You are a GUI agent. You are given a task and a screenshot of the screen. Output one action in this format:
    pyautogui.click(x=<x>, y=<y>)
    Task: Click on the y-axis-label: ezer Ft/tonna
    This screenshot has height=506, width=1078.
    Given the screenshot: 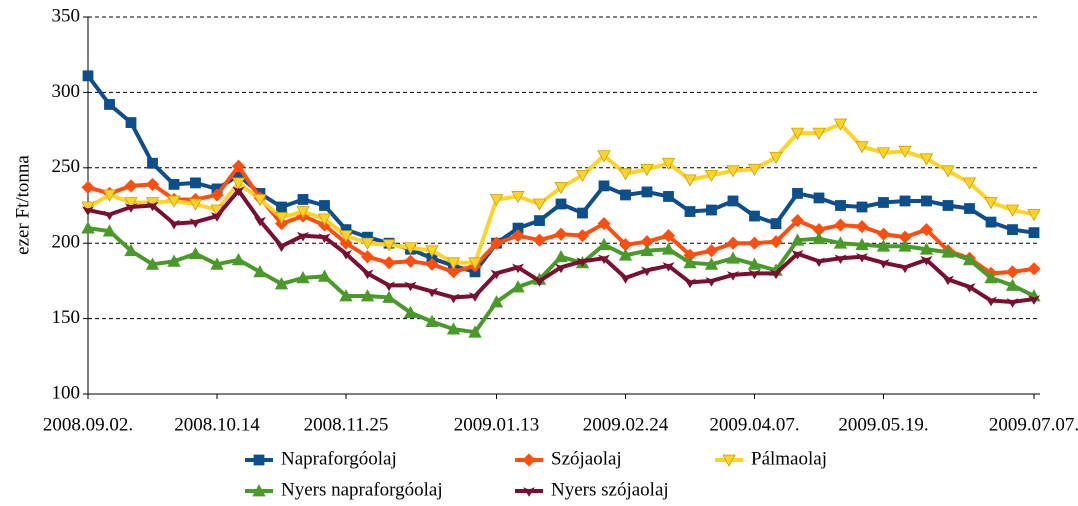 What is the action you would take?
    pyautogui.click(x=22, y=205)
    